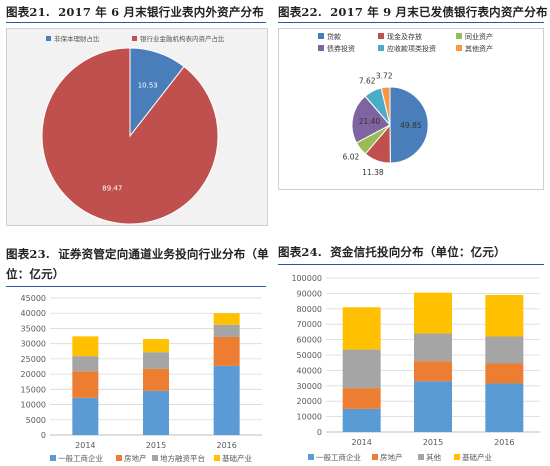 The width and height of the screenshot is (550, 466). Describe the element at coordinates (28, 254) in the screenshot. I see `figure-23-label: 图表23.` at that location.